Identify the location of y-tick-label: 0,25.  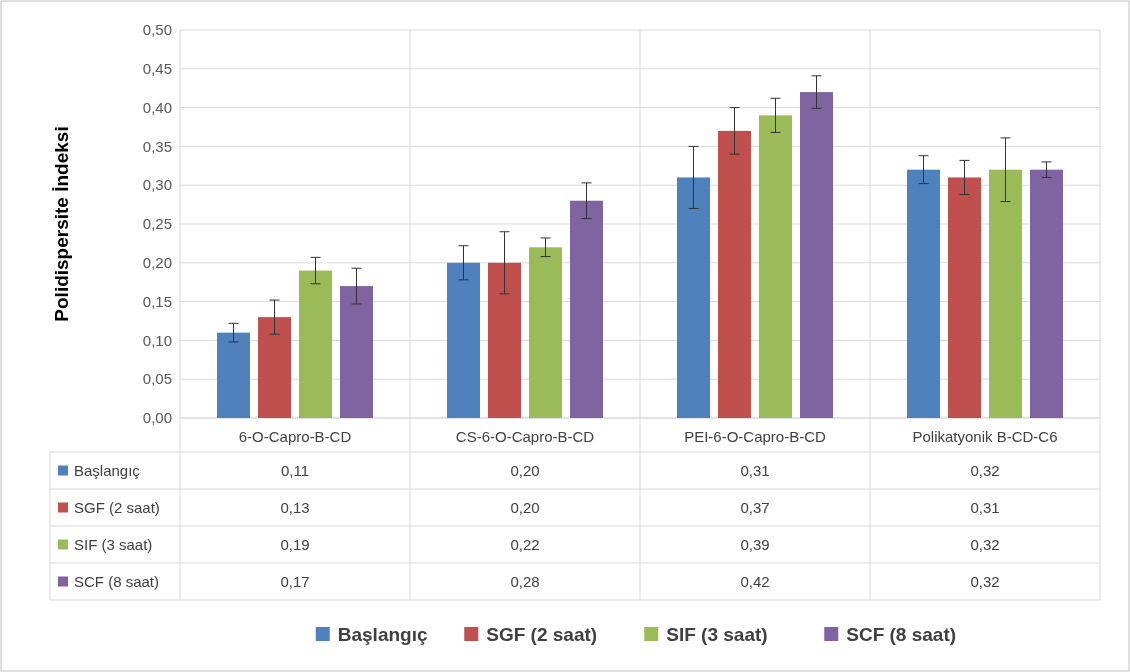
(157, 224).